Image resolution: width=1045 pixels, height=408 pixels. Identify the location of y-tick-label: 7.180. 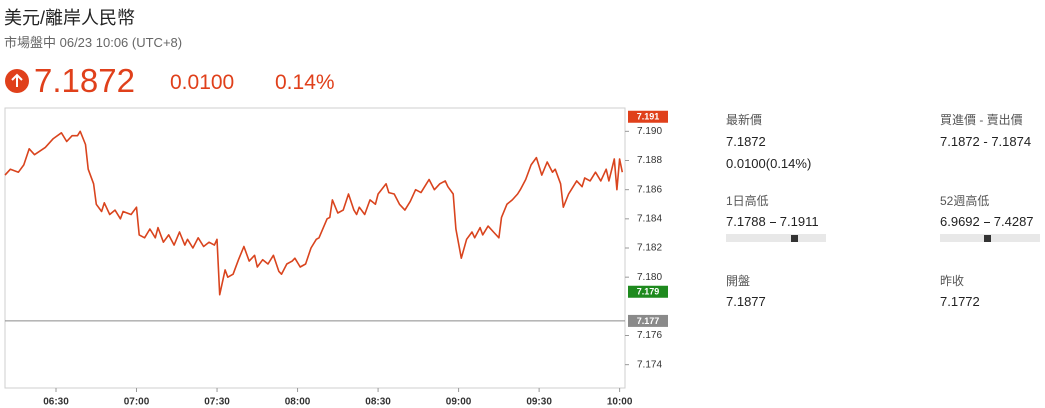
(649, 277).